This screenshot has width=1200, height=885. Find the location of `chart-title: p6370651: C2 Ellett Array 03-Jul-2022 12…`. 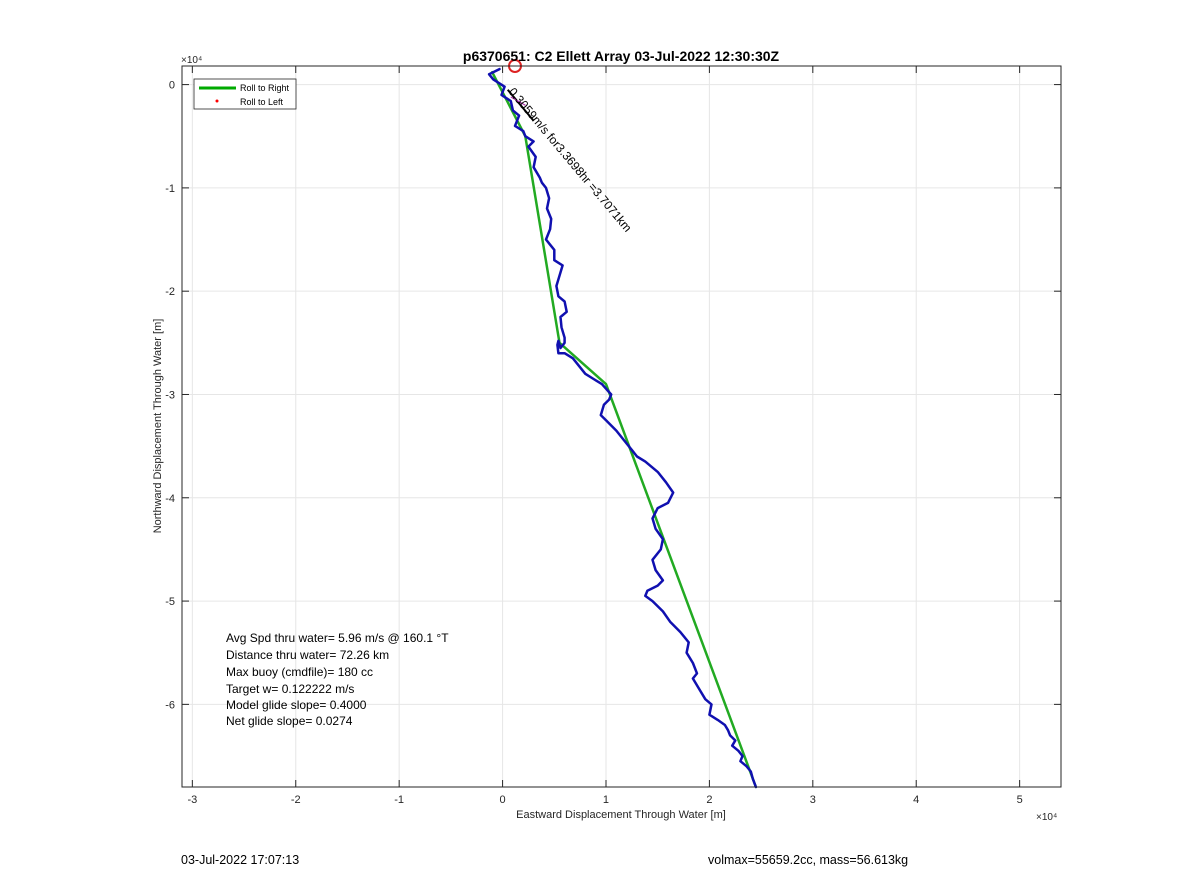

chart-title: p6370651: C2 Ellett Array 03-Jul-2022 12… is located at coordinates (621, 56).